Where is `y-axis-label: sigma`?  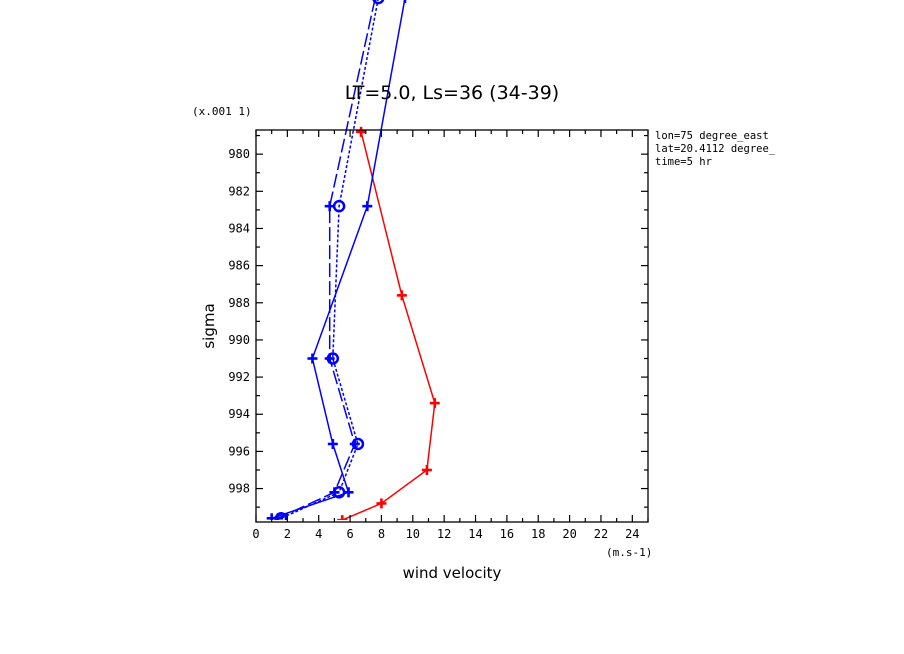 y-axis-label: sigma is located at coordinates (209, 325).